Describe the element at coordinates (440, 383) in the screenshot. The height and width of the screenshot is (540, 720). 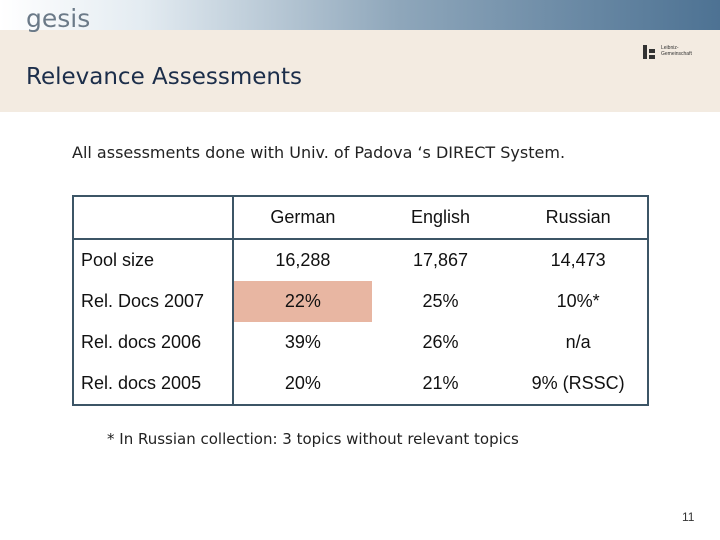
I see `cell-english: 21%` at that location.